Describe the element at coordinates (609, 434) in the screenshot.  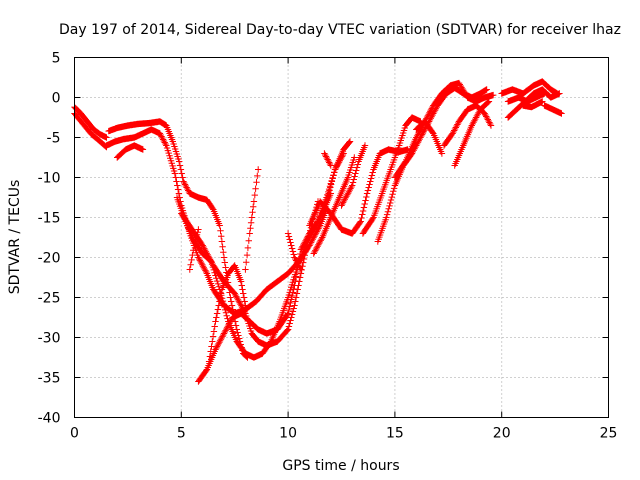
I see `x-tick-label: 25` at that location.